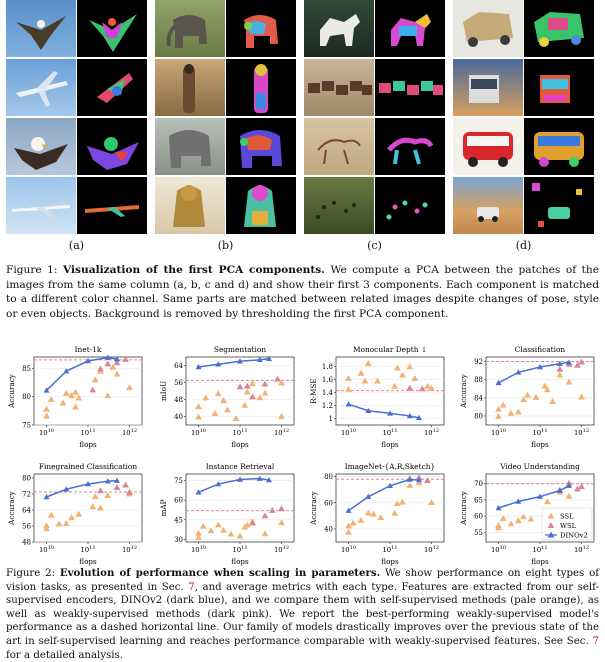 Image resolution: width=605 pixels, height=662 pixels. I want to click on pca-horse-drawing, so click(410, 146).